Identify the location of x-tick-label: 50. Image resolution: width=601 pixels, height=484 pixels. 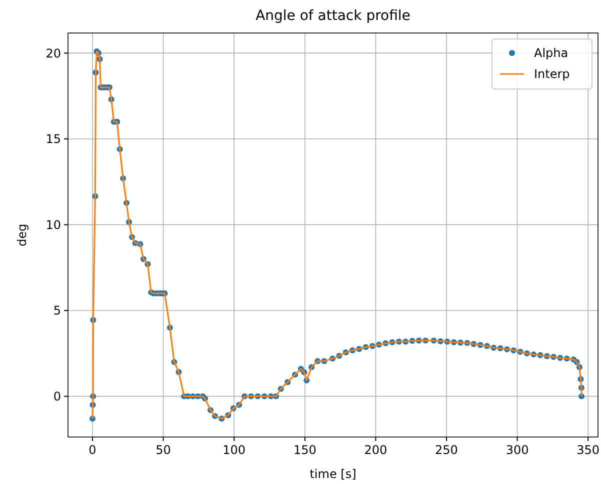
(163, 450).